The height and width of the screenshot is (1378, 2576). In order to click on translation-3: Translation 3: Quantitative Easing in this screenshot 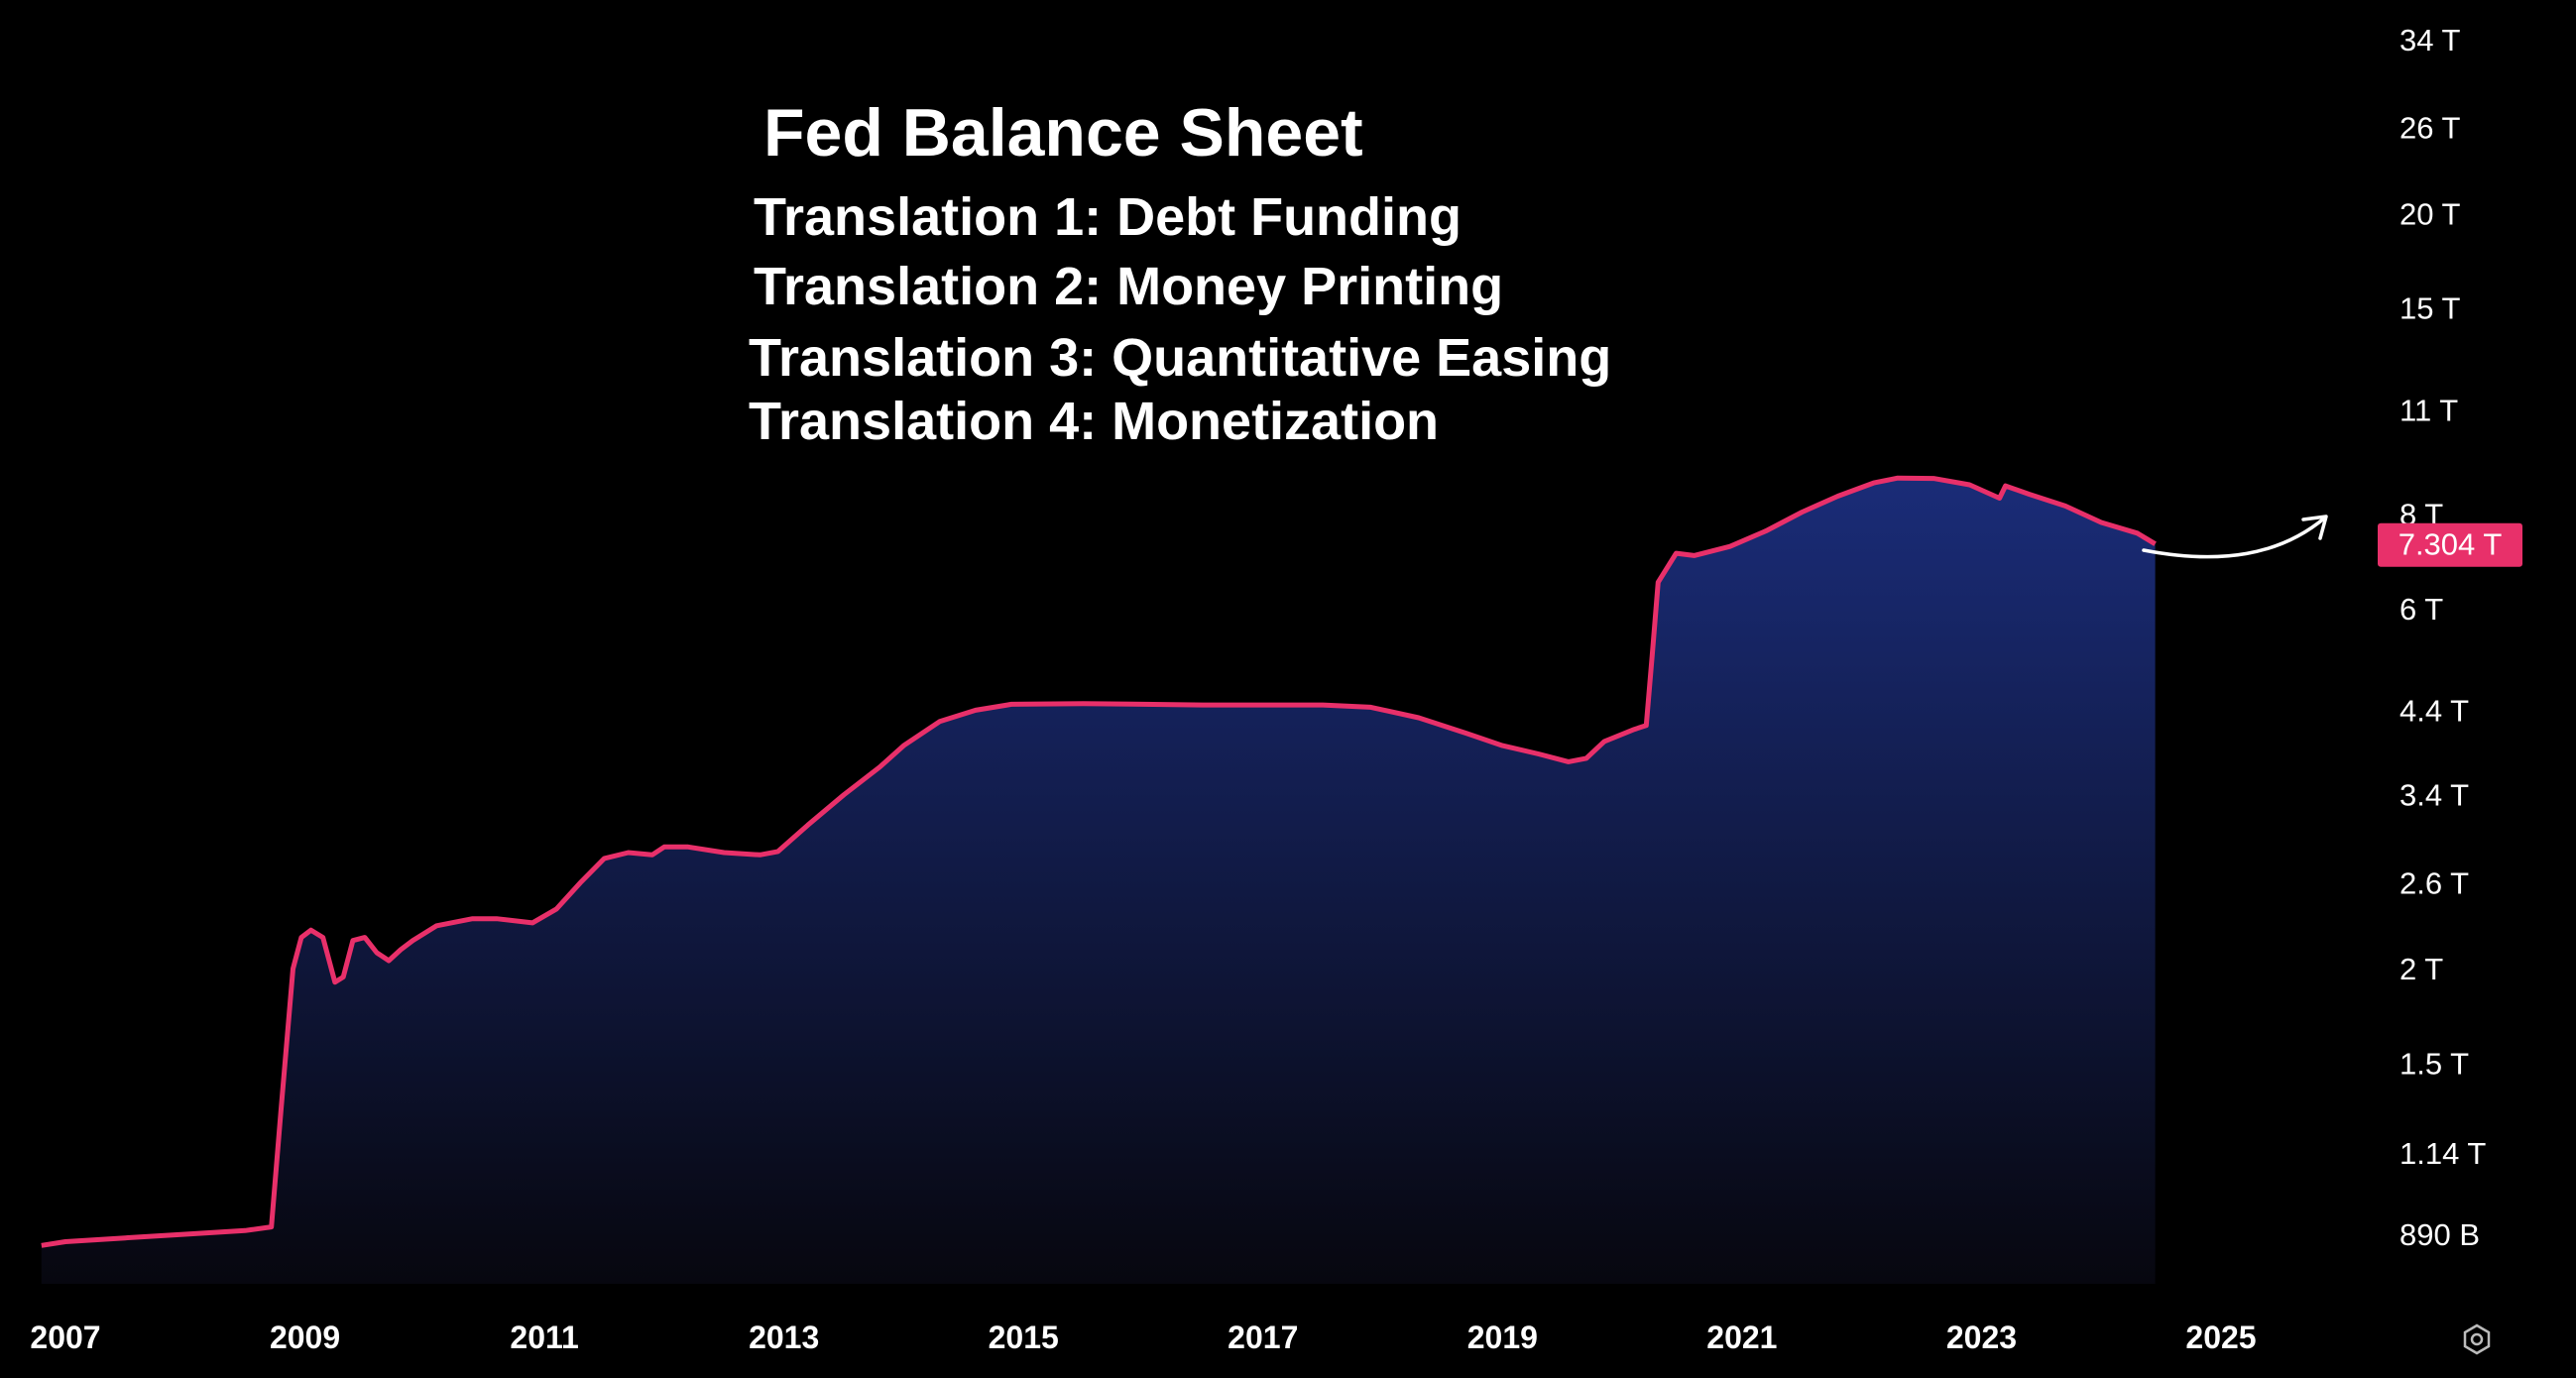, I will do `click(1180, 358)`.